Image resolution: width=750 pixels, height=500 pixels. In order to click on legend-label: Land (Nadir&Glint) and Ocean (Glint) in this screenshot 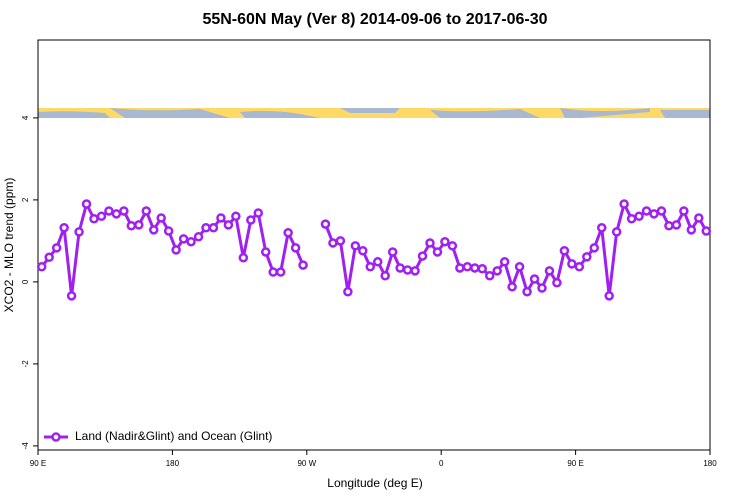, I will do `click(173, 436)`.